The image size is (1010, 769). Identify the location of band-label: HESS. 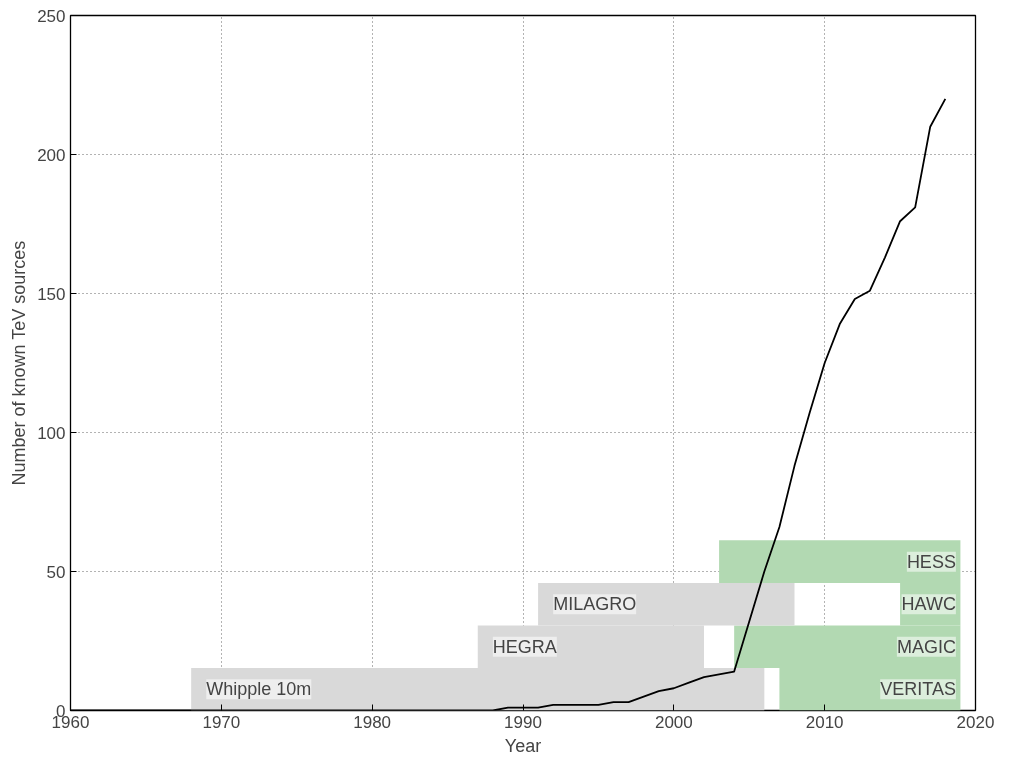
(931, 561).